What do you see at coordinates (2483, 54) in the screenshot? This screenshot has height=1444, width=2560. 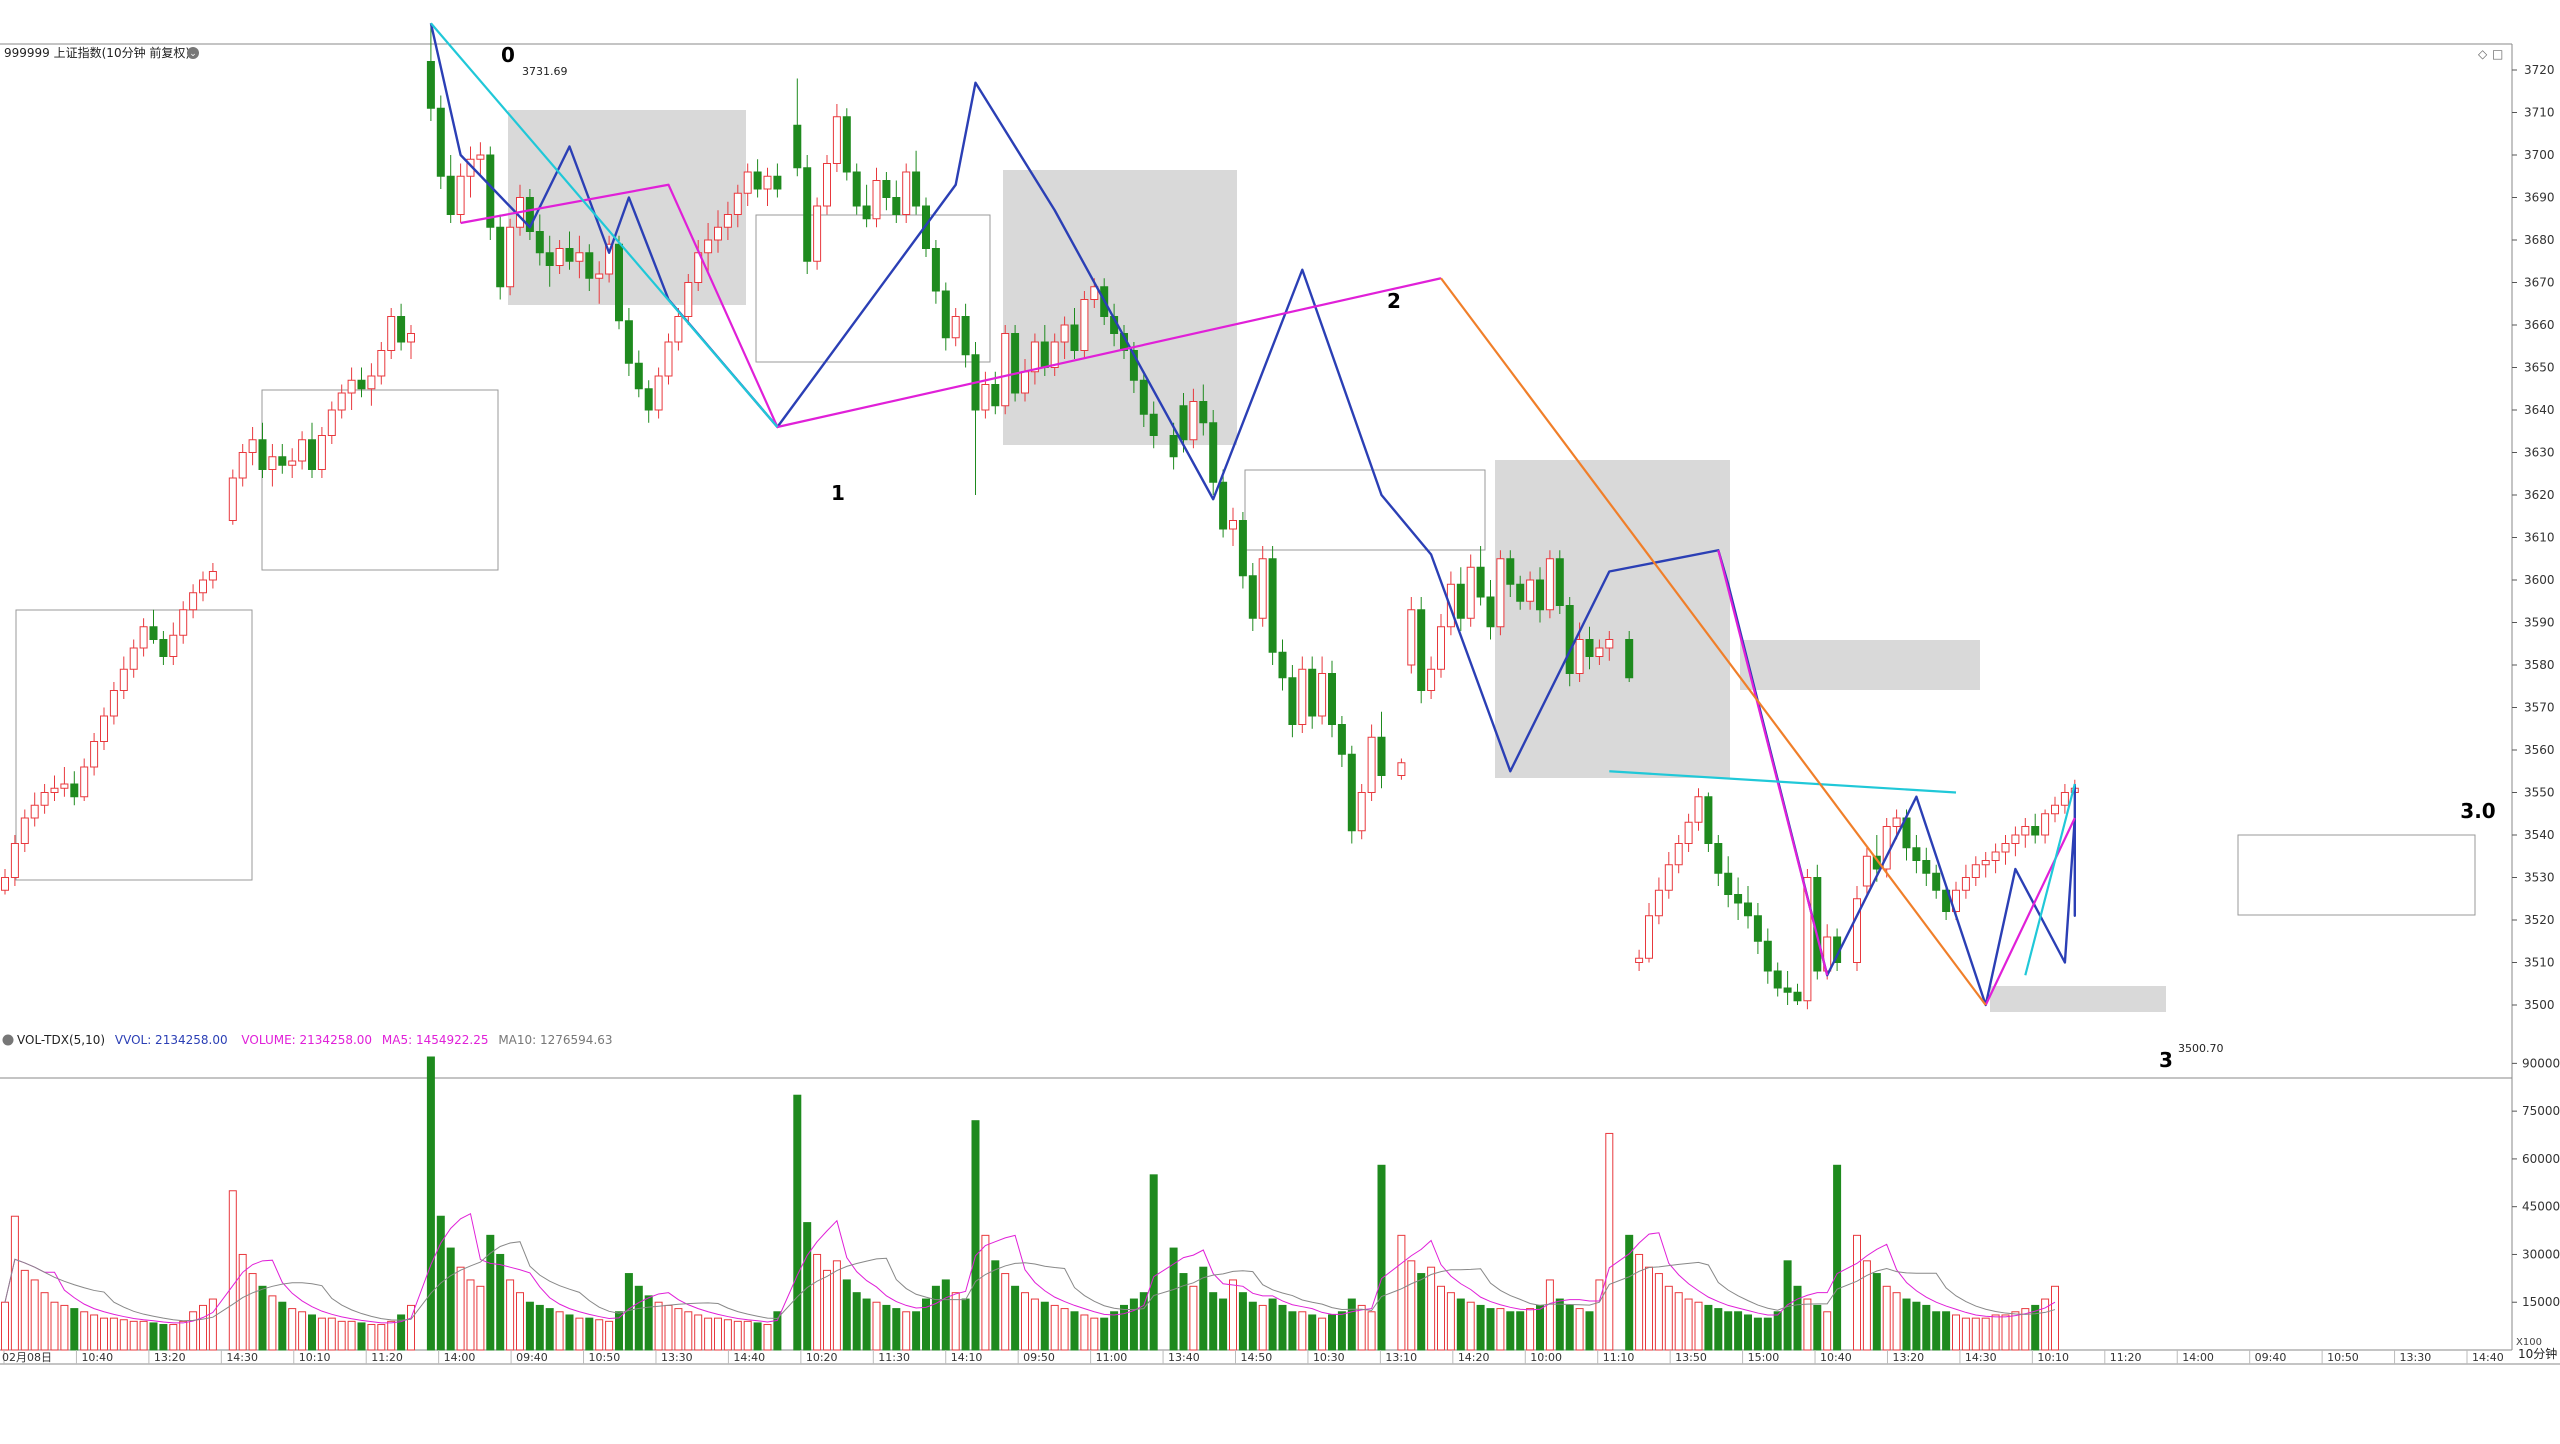 I see `corner-icon-diamond: ◇` at bounding box center [2483, 54].